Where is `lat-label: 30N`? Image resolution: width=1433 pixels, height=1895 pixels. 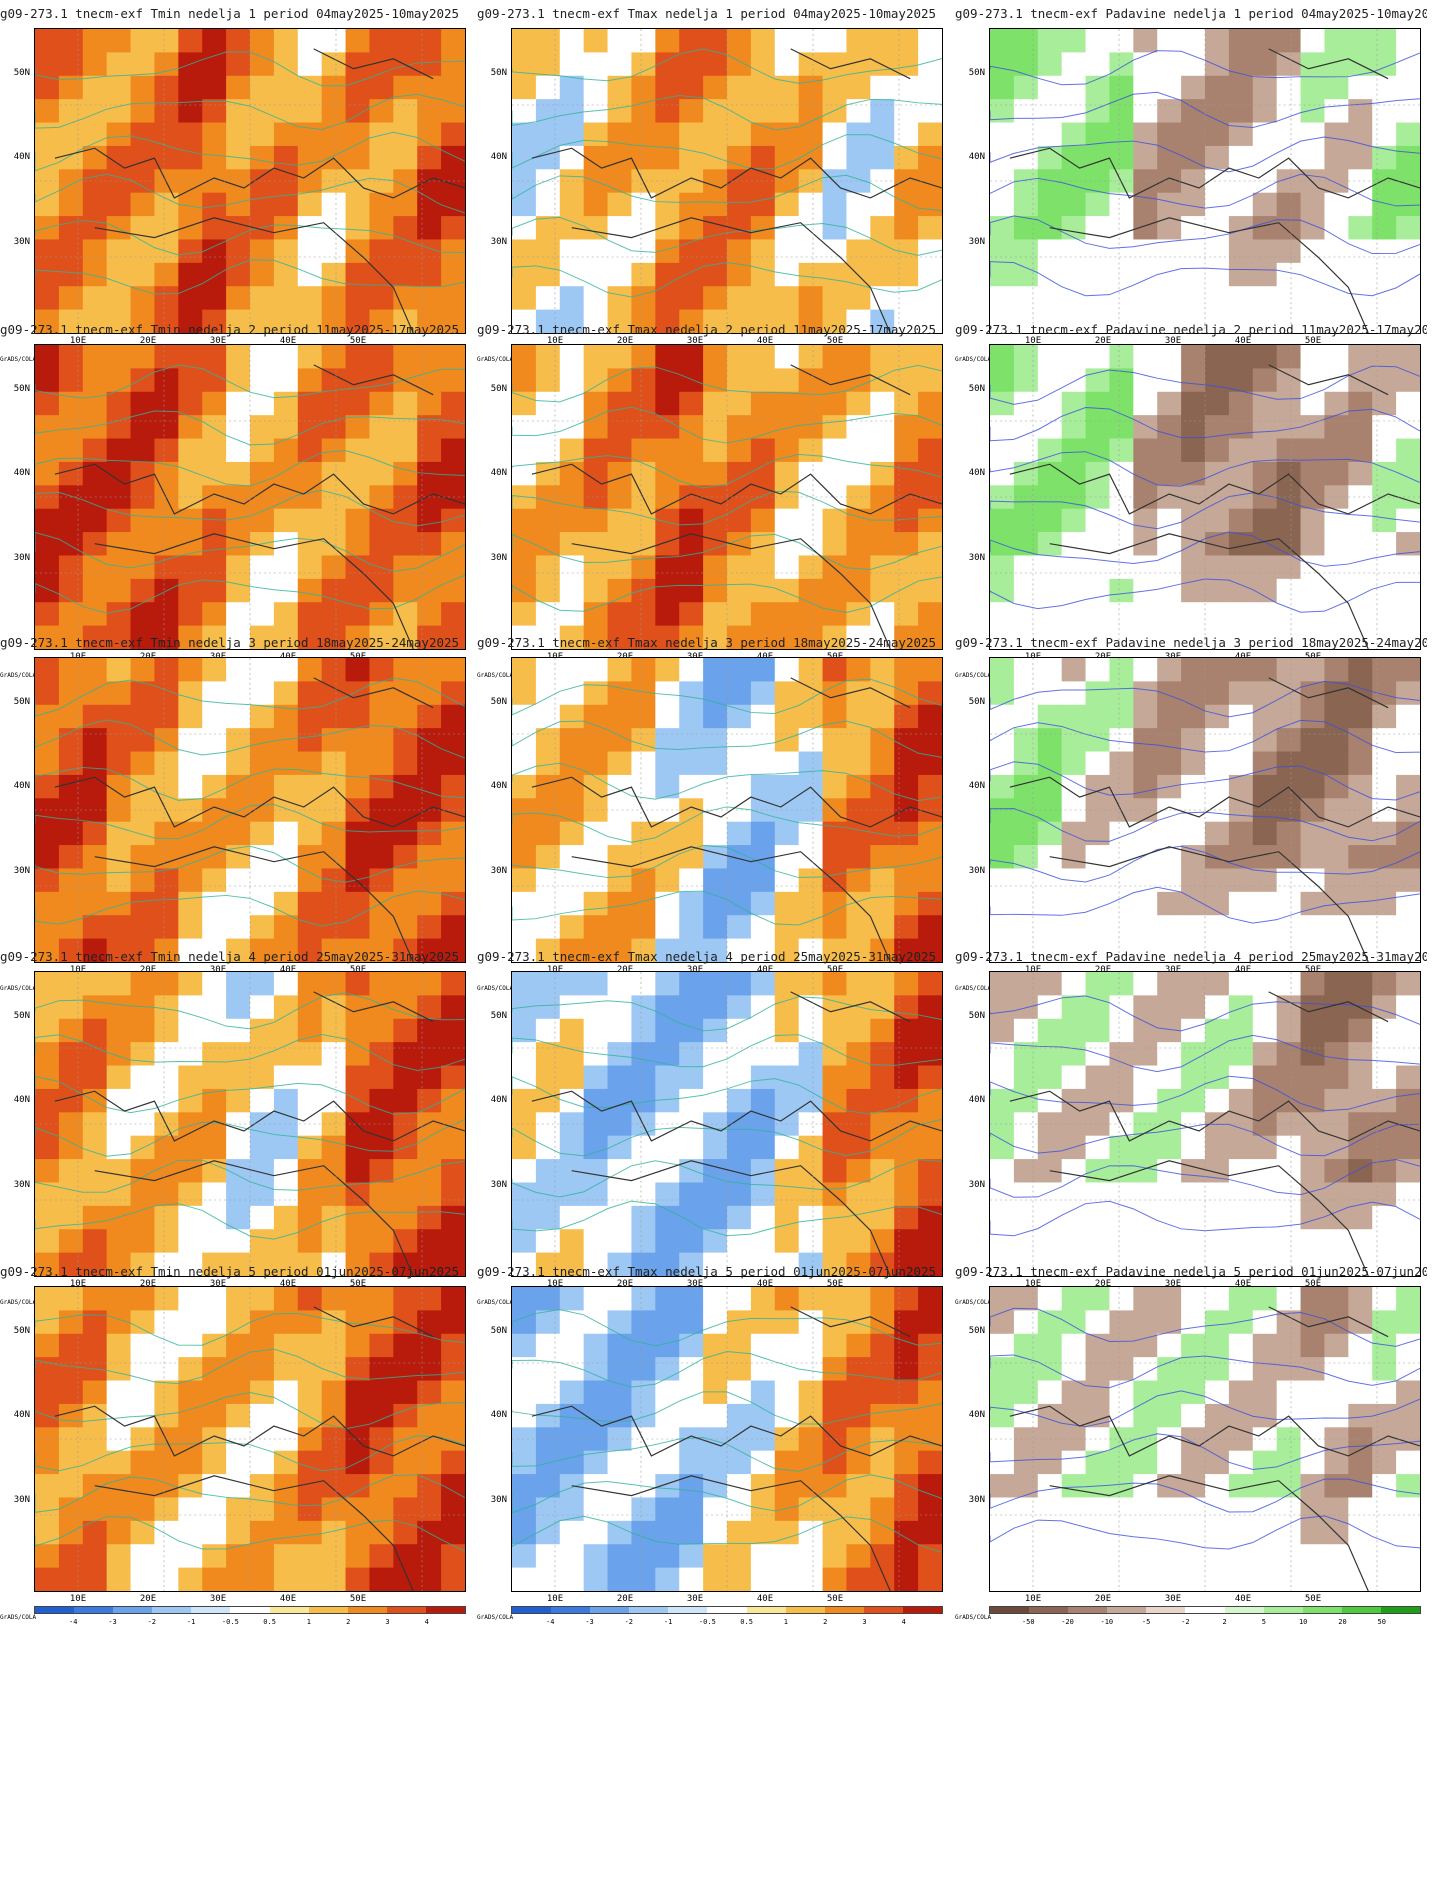
lat-label: 30N is located at coordinates (976, 242).